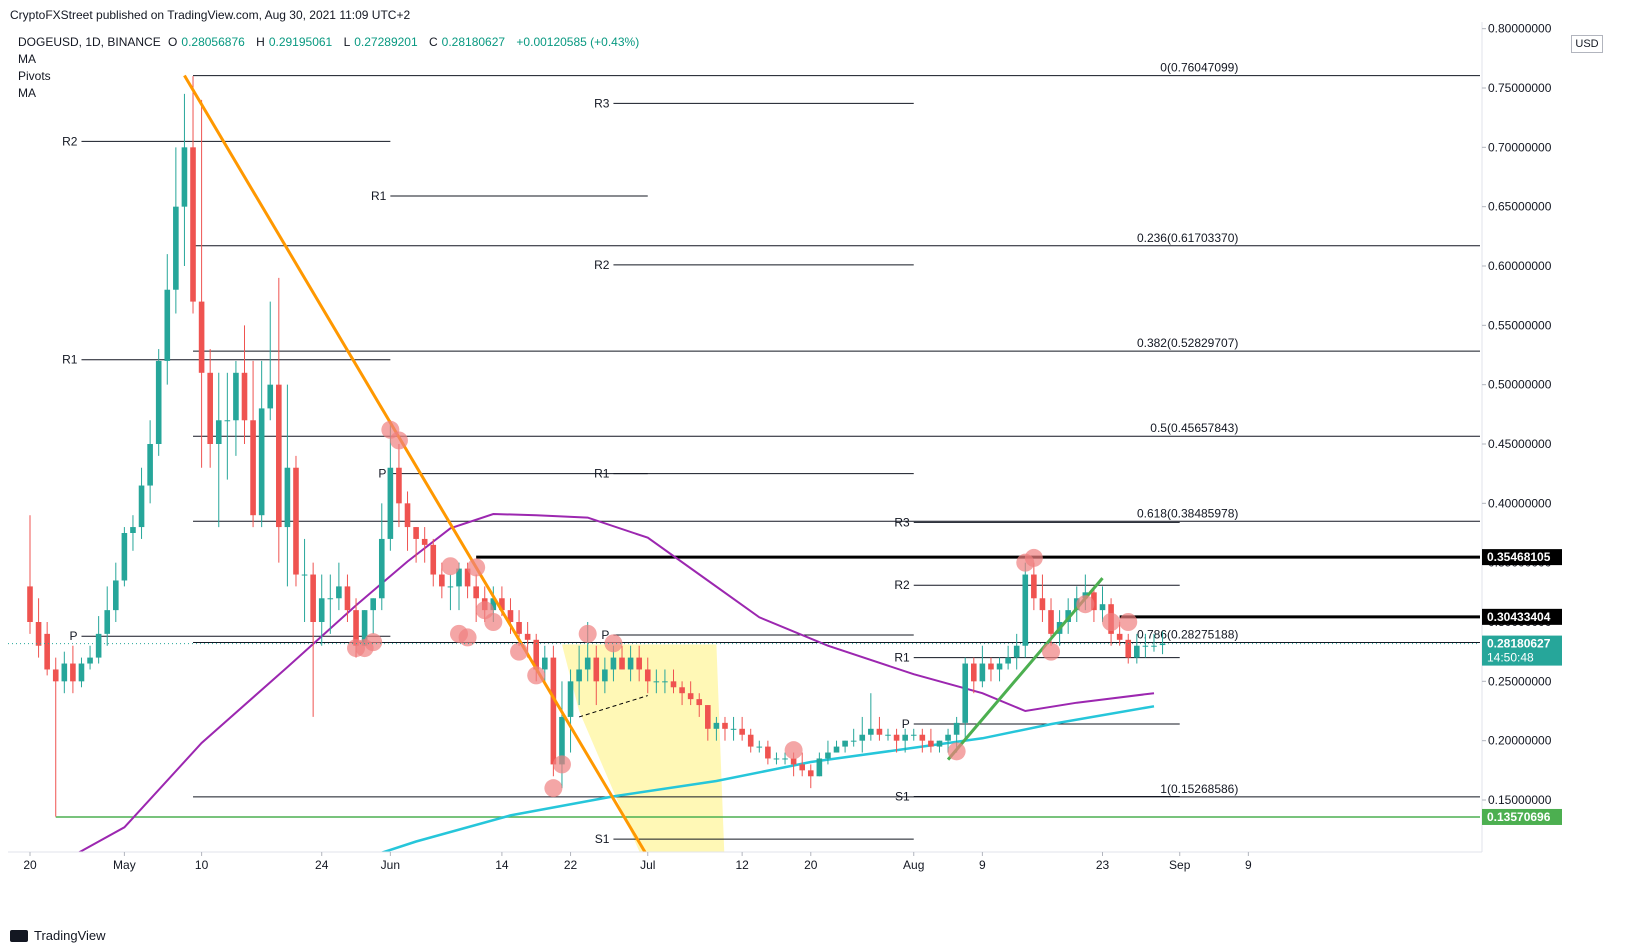  Describe the element at coordinates (1587, 44) in the screenshot. I see `currency-badge: USD` at that location.